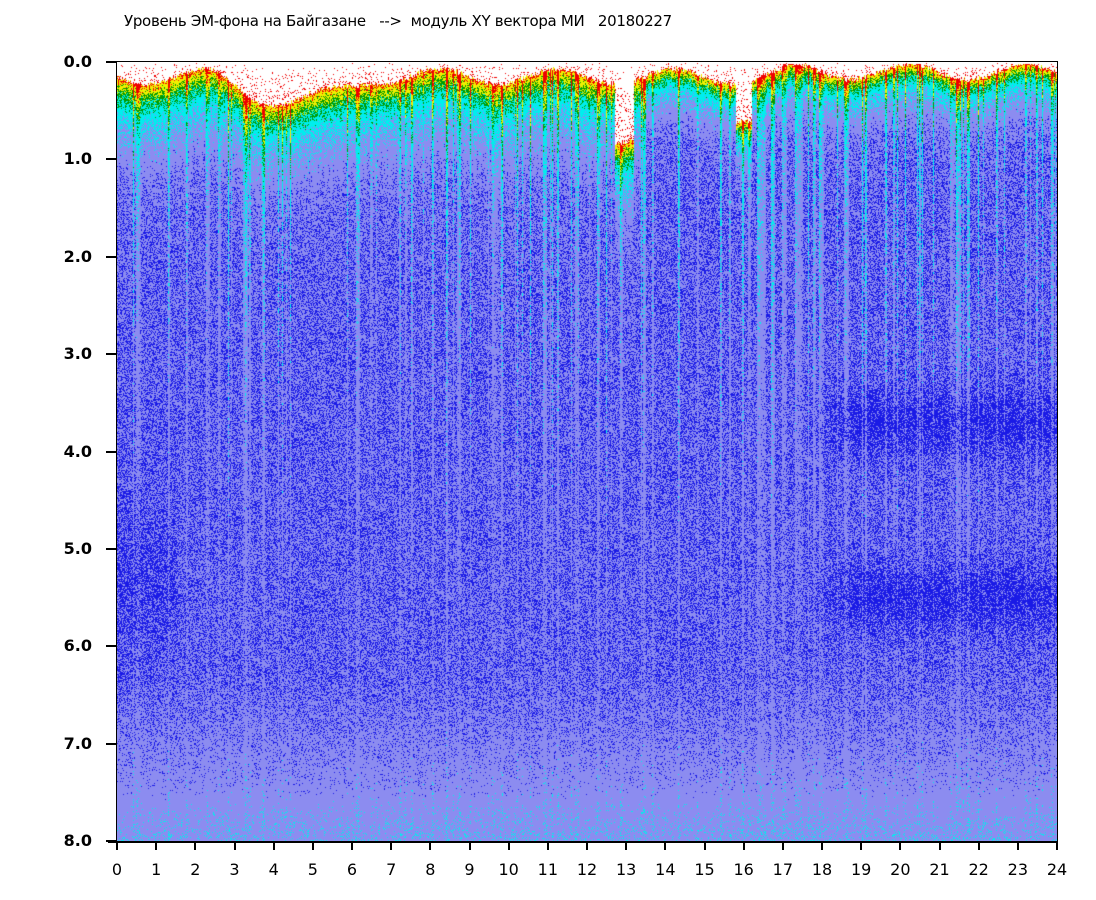 The height and width of the screenshot is (900, 1096). What do you see at coordinates (352, 869) in the screenshot?
I see `x-tick-label: 6` at bounding box center [352, 869].